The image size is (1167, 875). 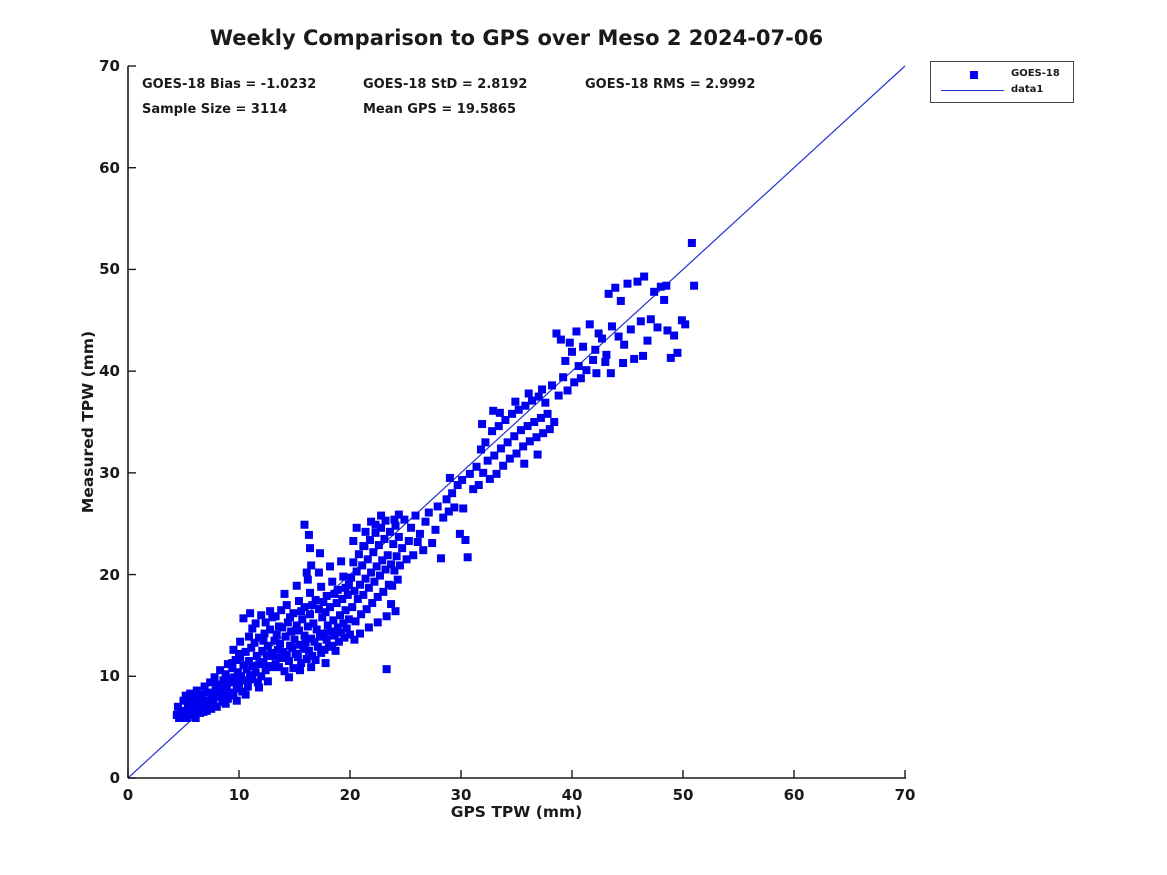 I want to click on x-tick-label: 70, so click(x=905, y=795).